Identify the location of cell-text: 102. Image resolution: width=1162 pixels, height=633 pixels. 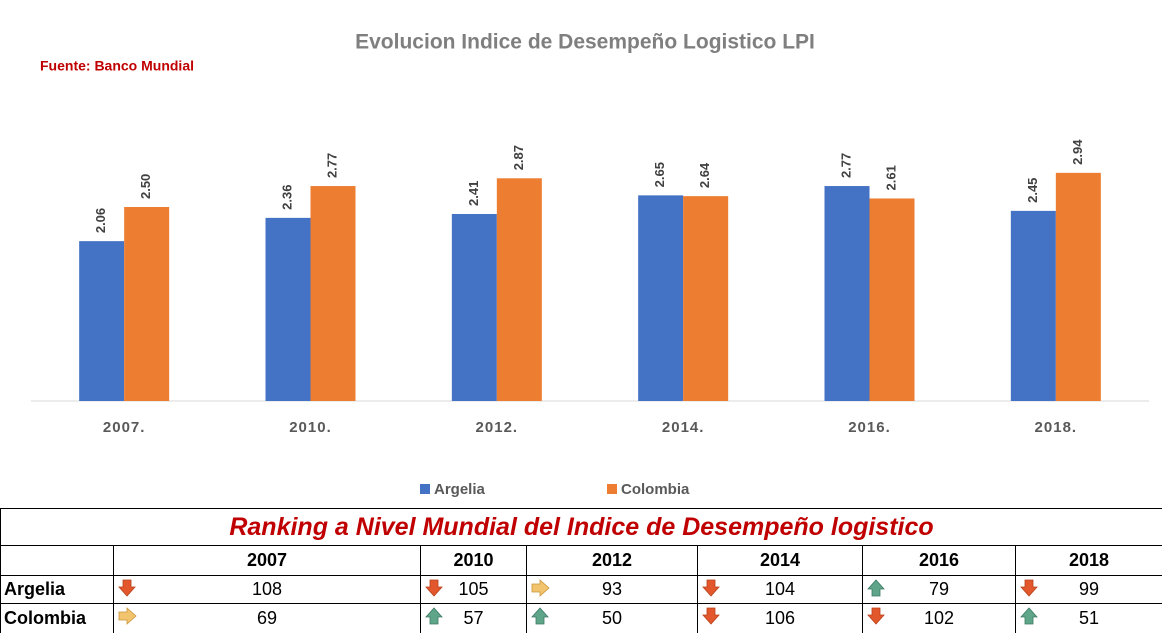
(939, 618).